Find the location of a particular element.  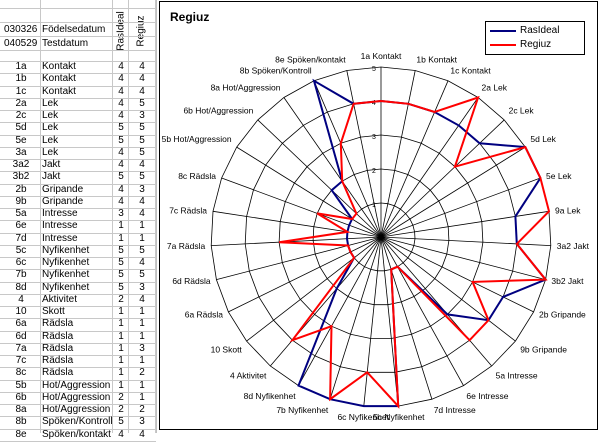

row-description-cell: Spöken/kontakt is located at coordinates (76, 434).